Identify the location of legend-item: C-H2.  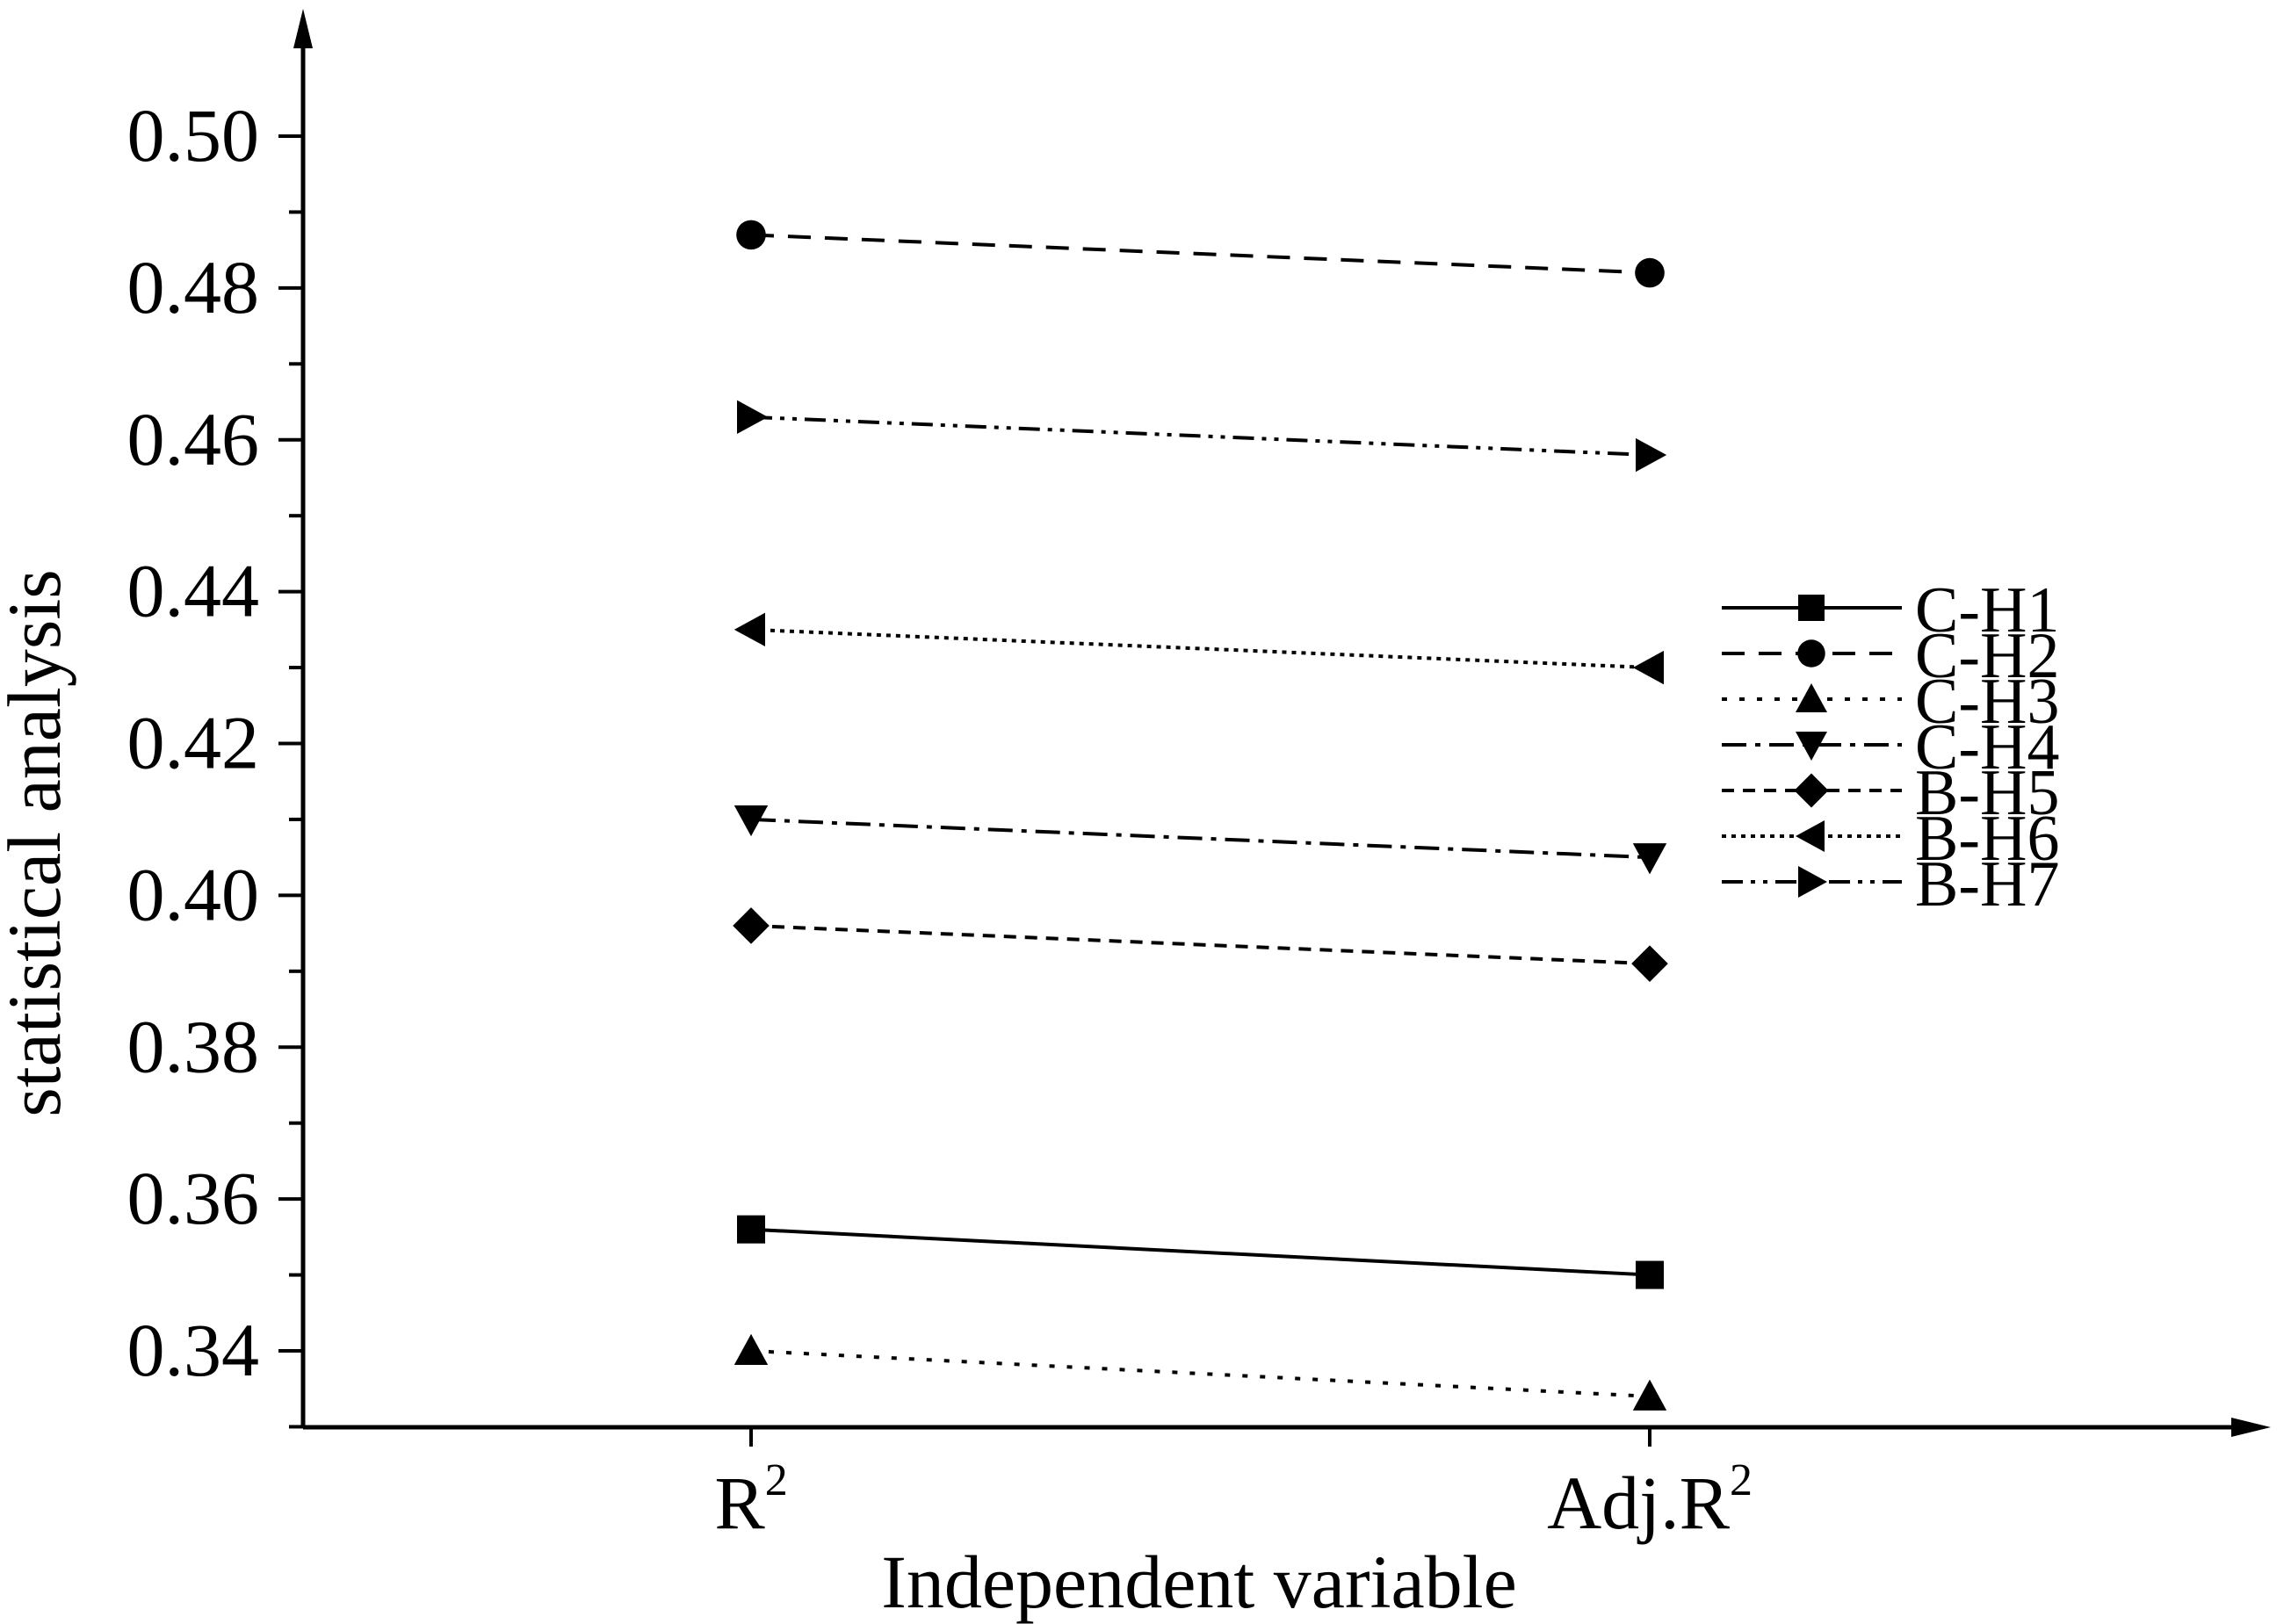
(1890, 656).